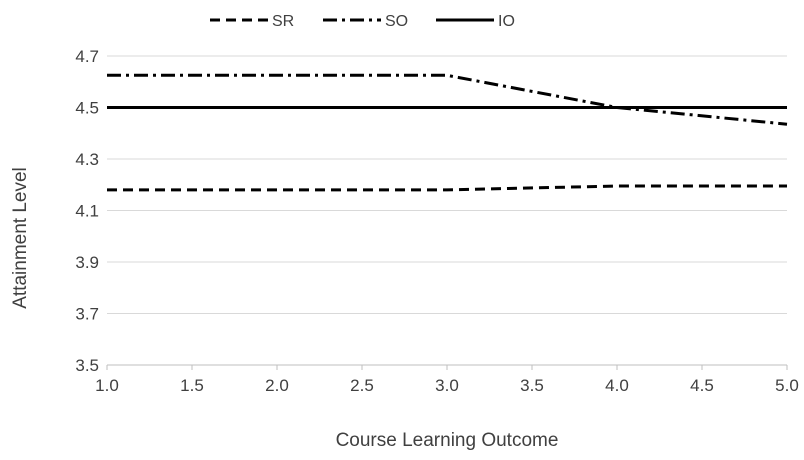 This screenshot has width=804, height=460. I want to click on x-tick-label: 4.0, so click(617, 385).